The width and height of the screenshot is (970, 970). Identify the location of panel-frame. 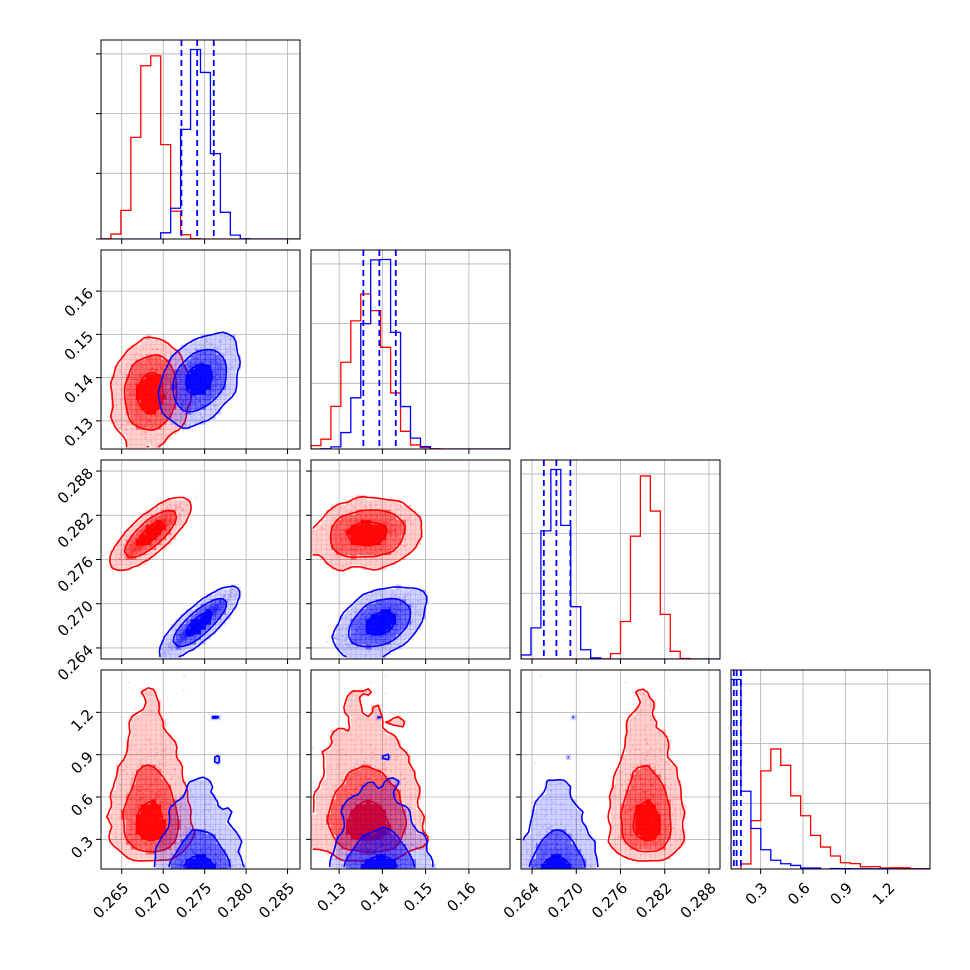
(620, 559).